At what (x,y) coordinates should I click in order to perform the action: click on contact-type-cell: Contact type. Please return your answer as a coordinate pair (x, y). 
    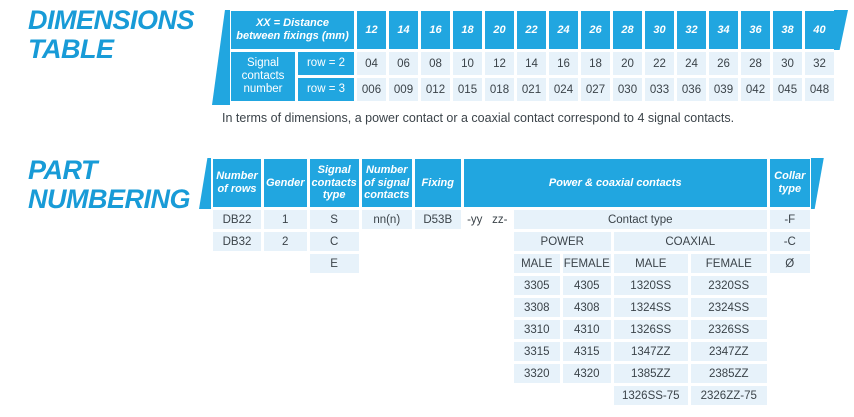
    Looking at the image, I should click on (640, 219).